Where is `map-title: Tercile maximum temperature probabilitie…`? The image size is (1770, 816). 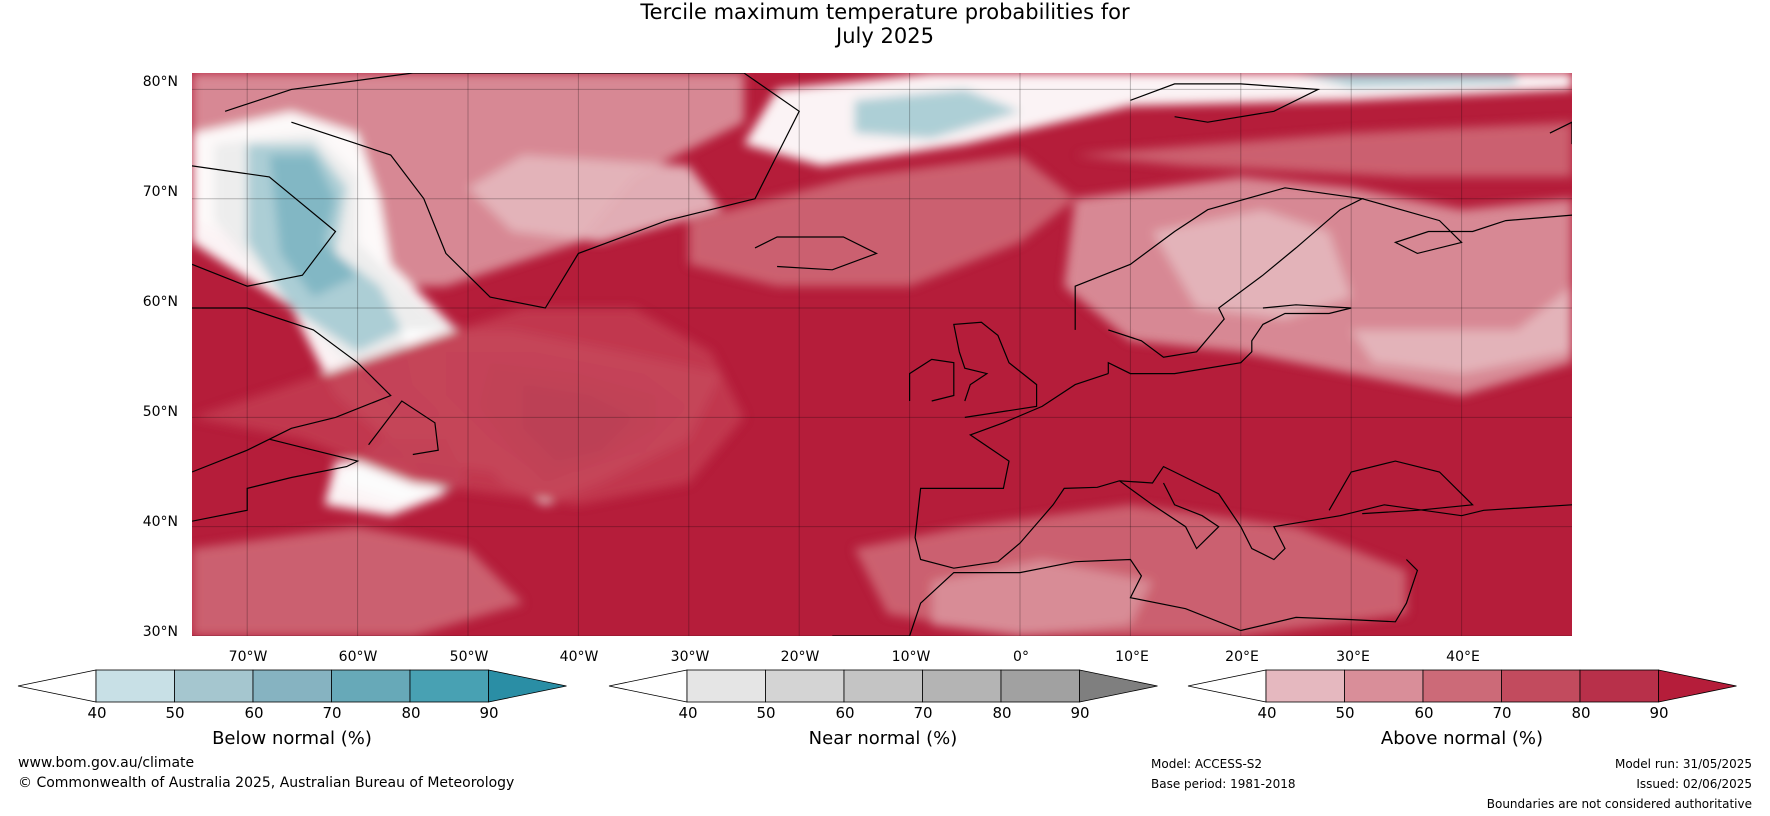 map-title: Tercile maximum temperature probabilitie… is located at coordinates (885, 24).